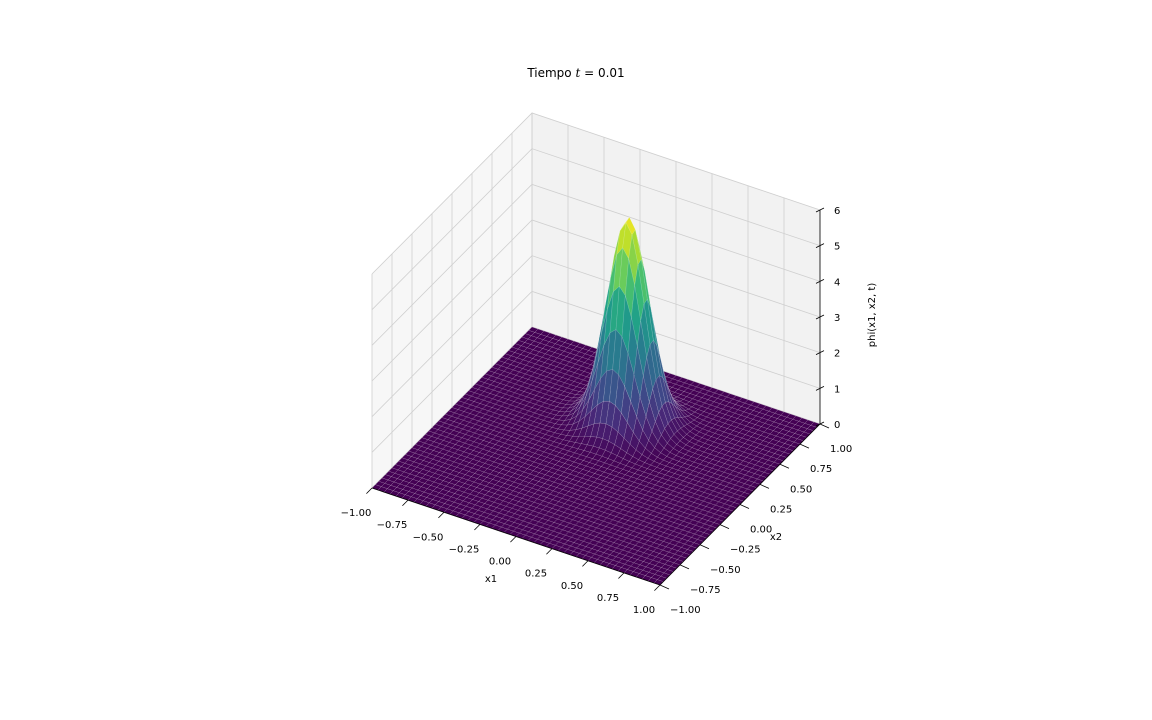  I want to click on y-tick-label: 0.25, so click(781, 509).